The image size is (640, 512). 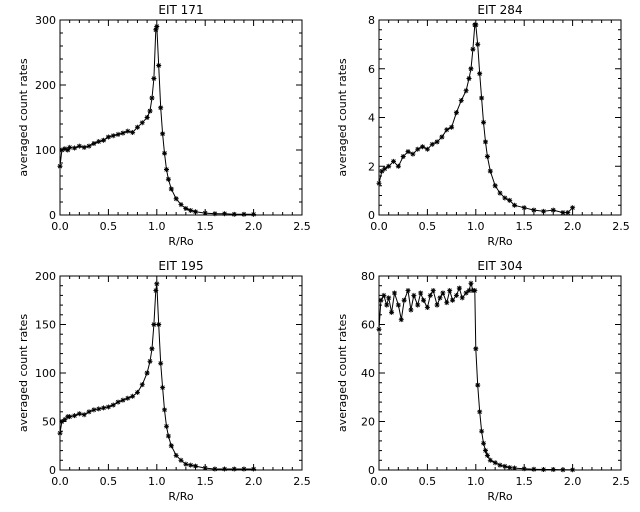 What do you see at coordinates (45, 325) in the screenshot?
I see `y-tick-label: 150` at bounding box center [45, 325].